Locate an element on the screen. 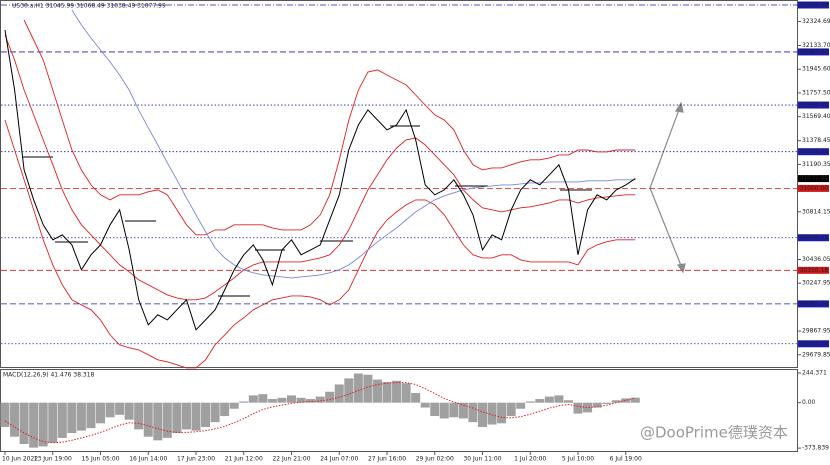 This screenshot has height=465, width=830. x-tick-label: 6 Jul 19:00 is located at coordinates (626, 459).